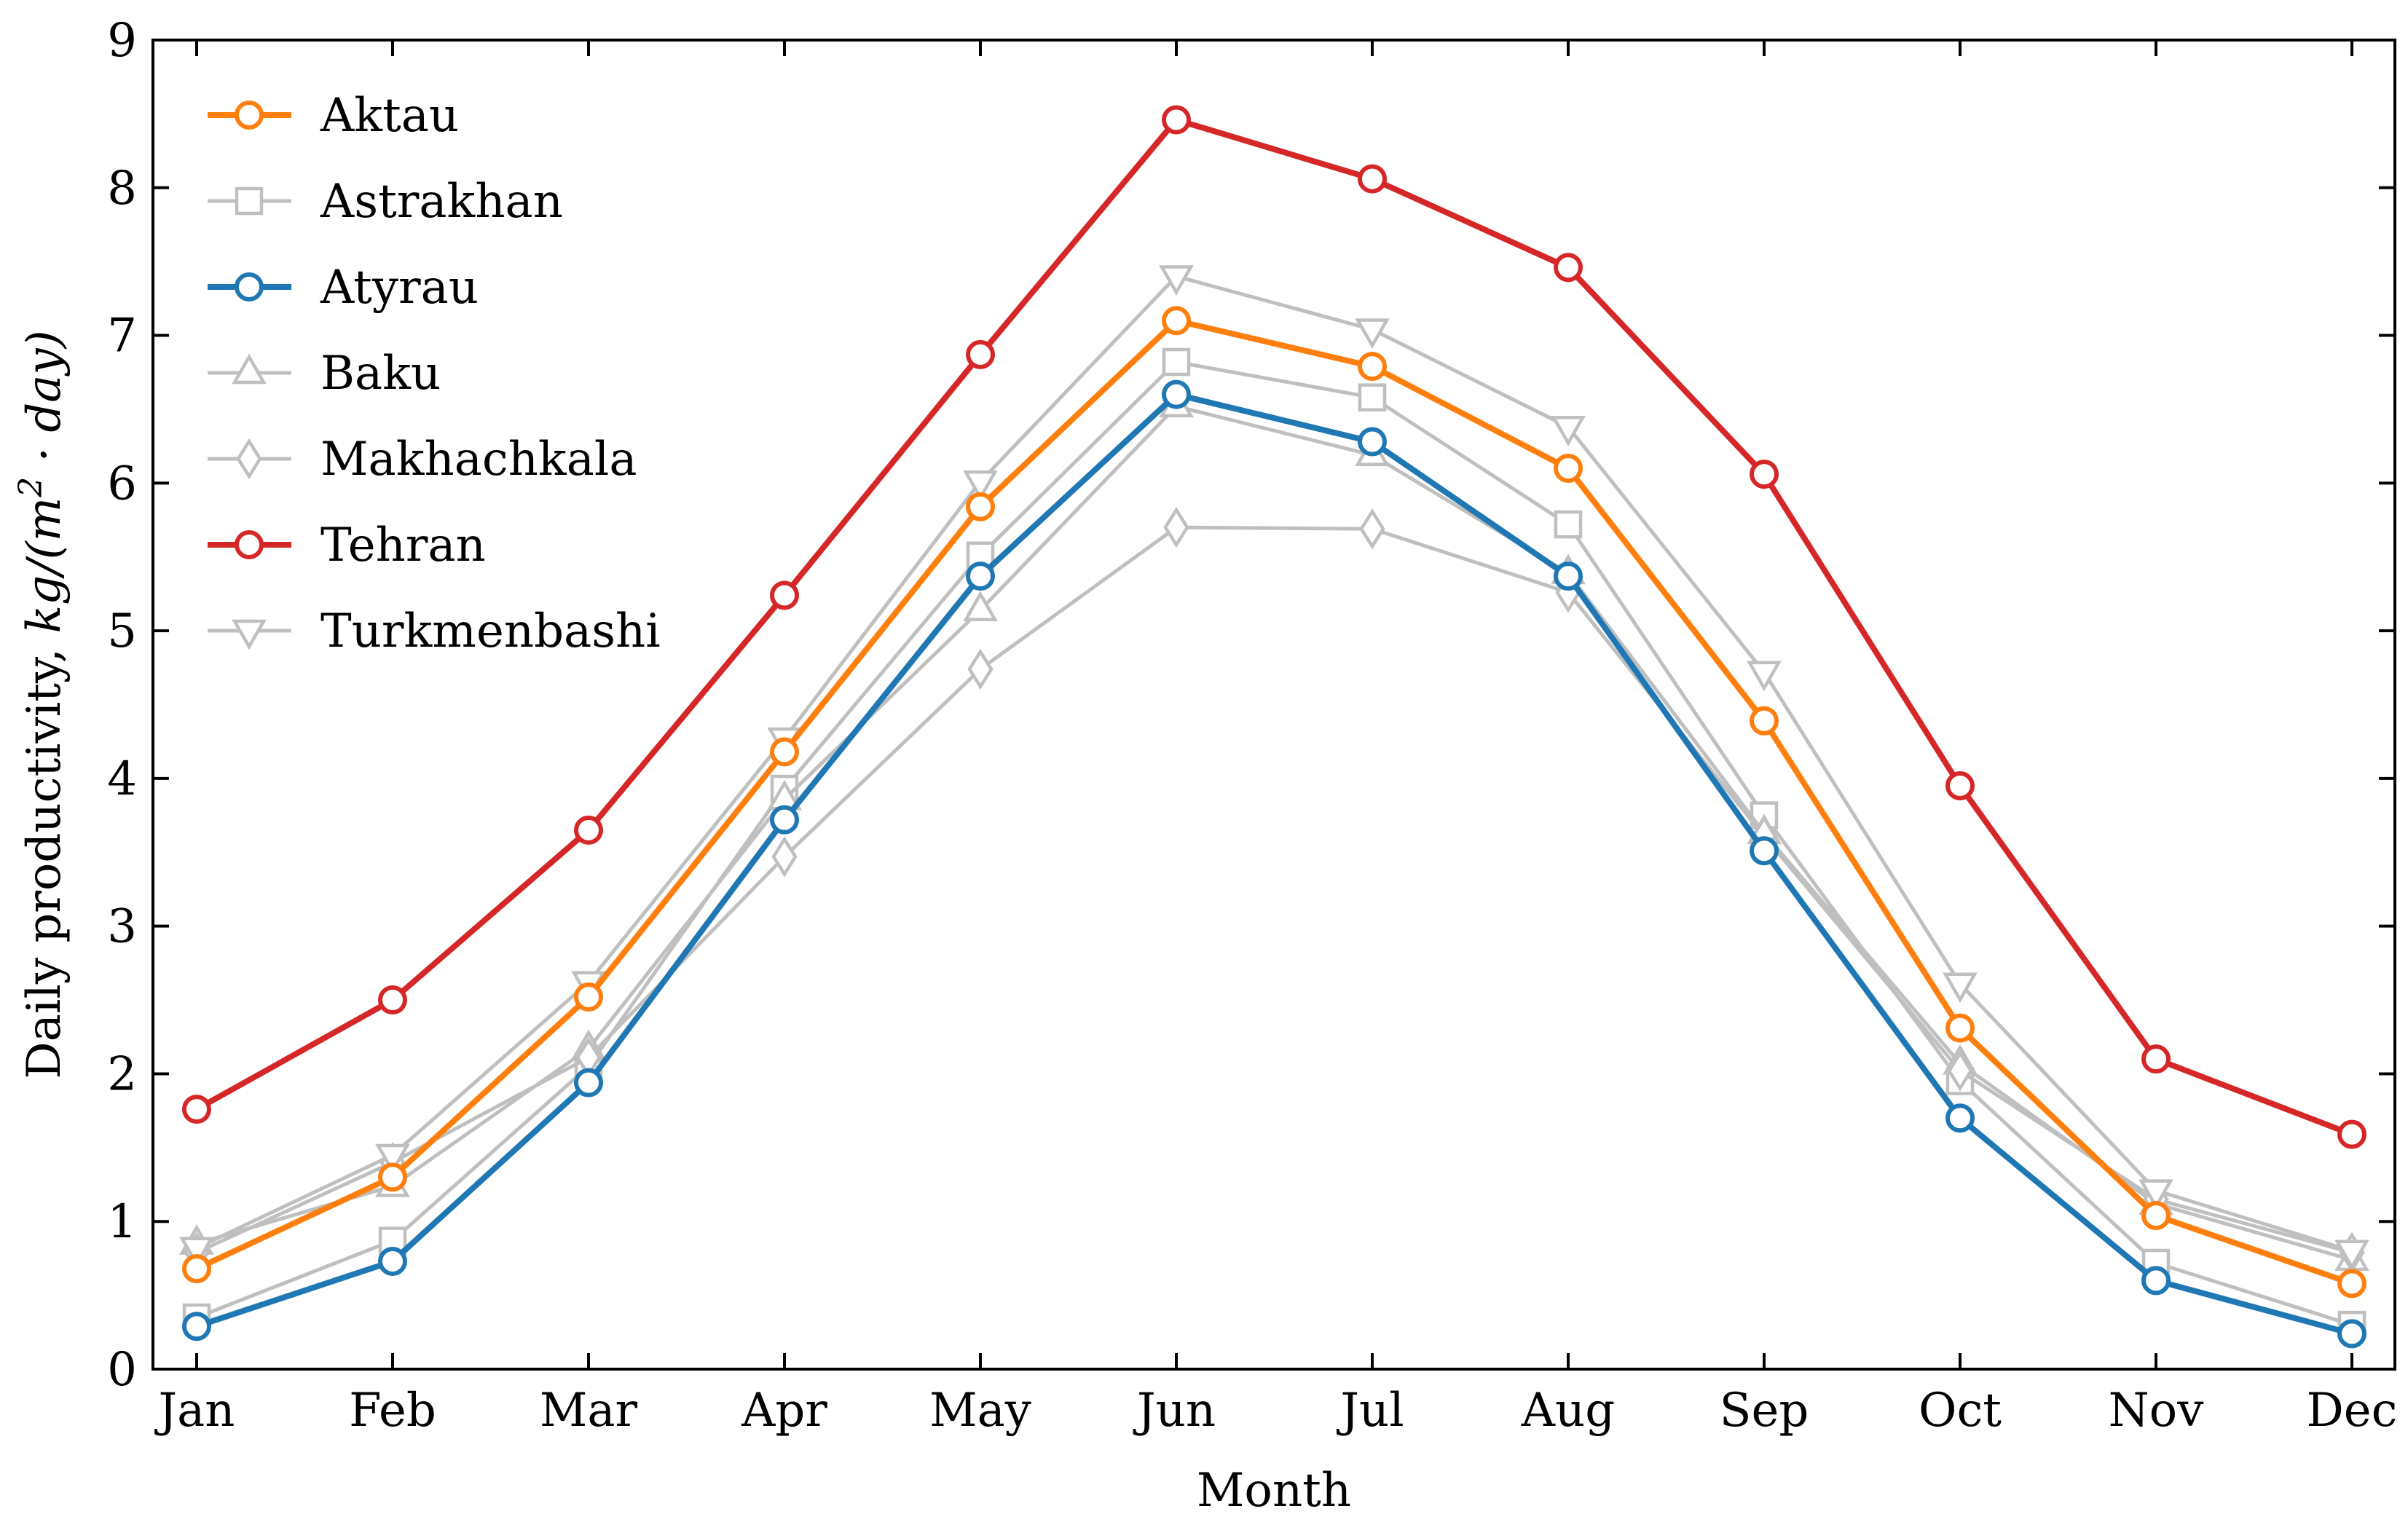 This screenshot has width=2408, height=1533. I want to click on y-tick-label: 4, so click(122, 779).